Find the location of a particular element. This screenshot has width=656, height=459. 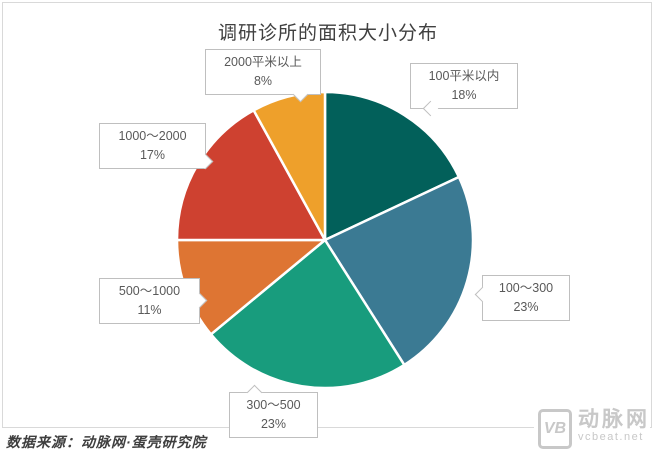

callout-label: 300～500 is located at coordinates (273, 405).